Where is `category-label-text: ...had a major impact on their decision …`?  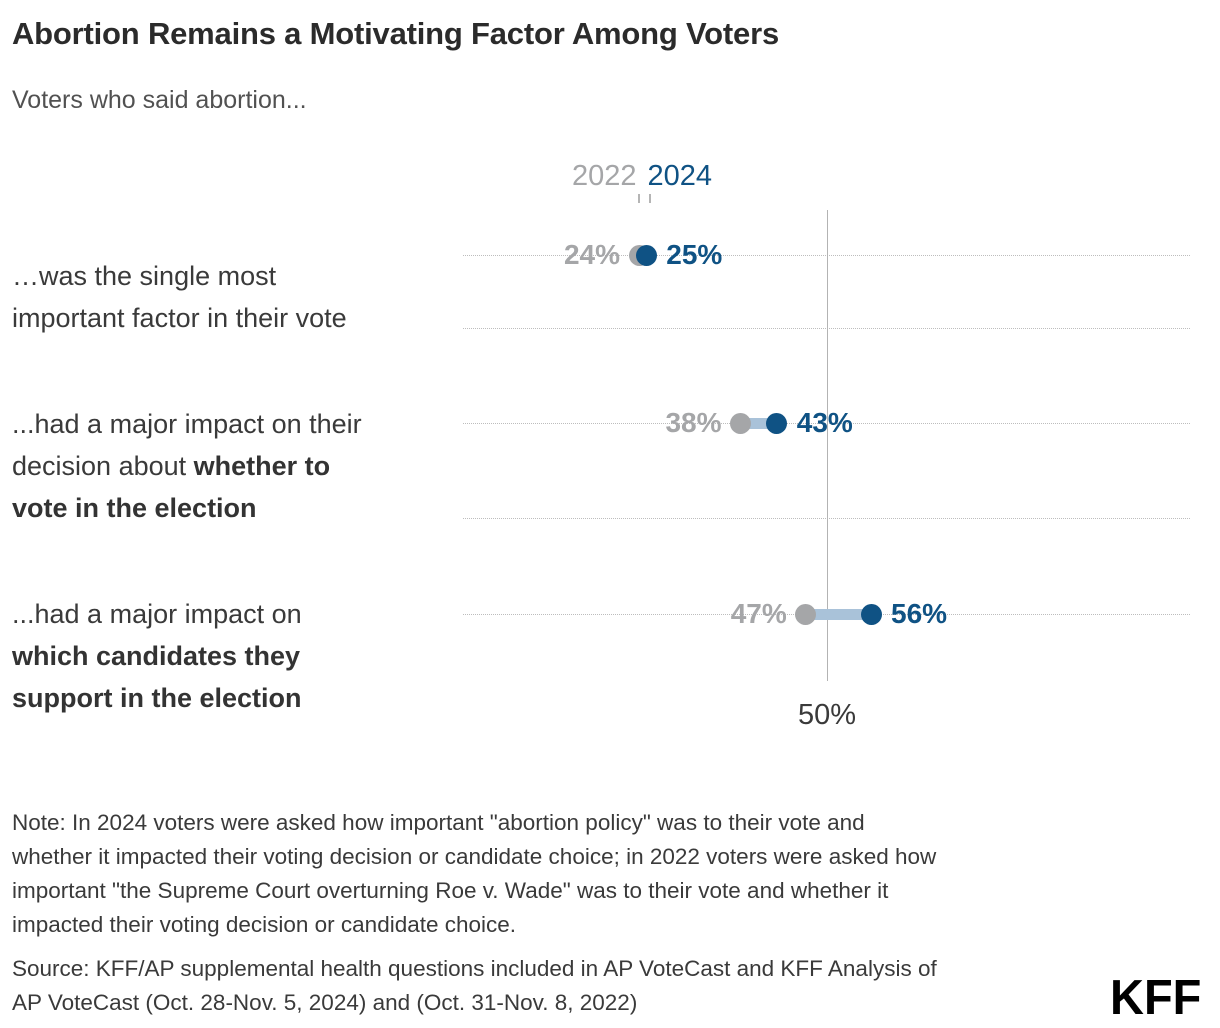
category-label-text: ...had a major impact on their decision … is located at coordinates (187, 445).